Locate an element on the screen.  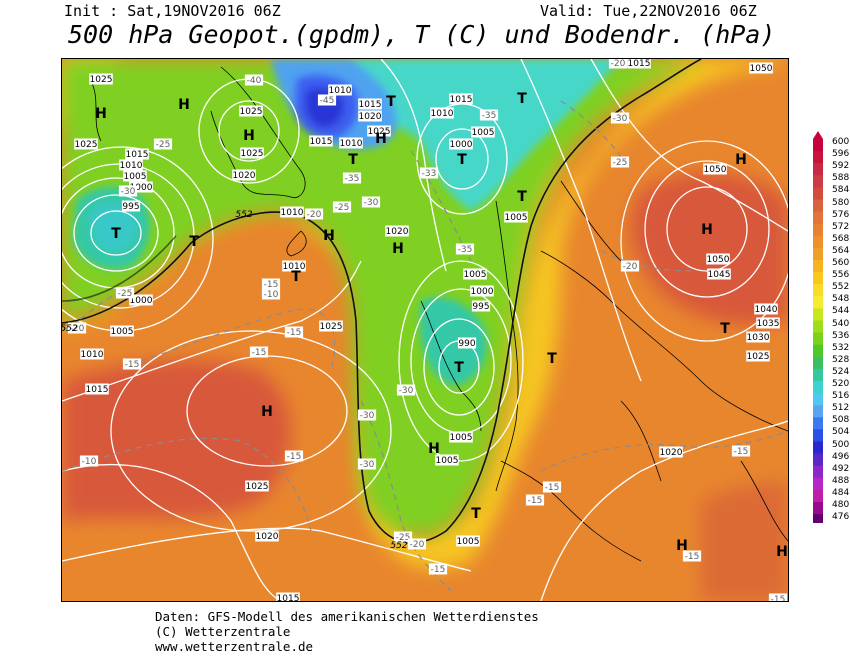
valid-time: Valid: Tue,22NOV2016 06Z is located at coordinates (648, 11).